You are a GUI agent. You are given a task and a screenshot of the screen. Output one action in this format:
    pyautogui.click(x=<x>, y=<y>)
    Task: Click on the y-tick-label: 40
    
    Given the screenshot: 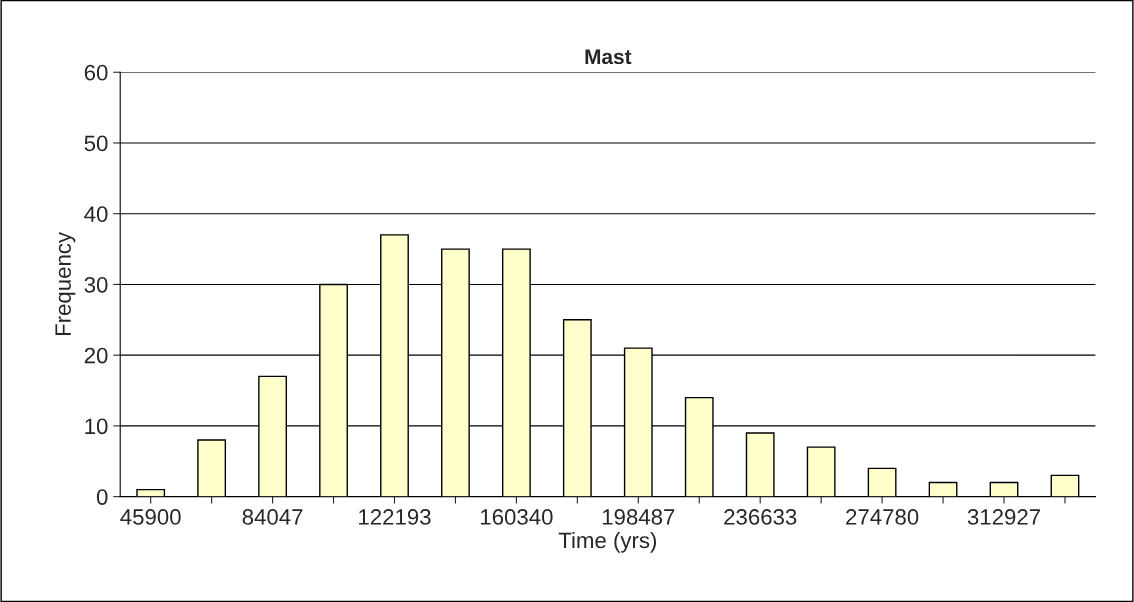 What is the action you would take?
    pyautogui.click(x=96, y=214)
    